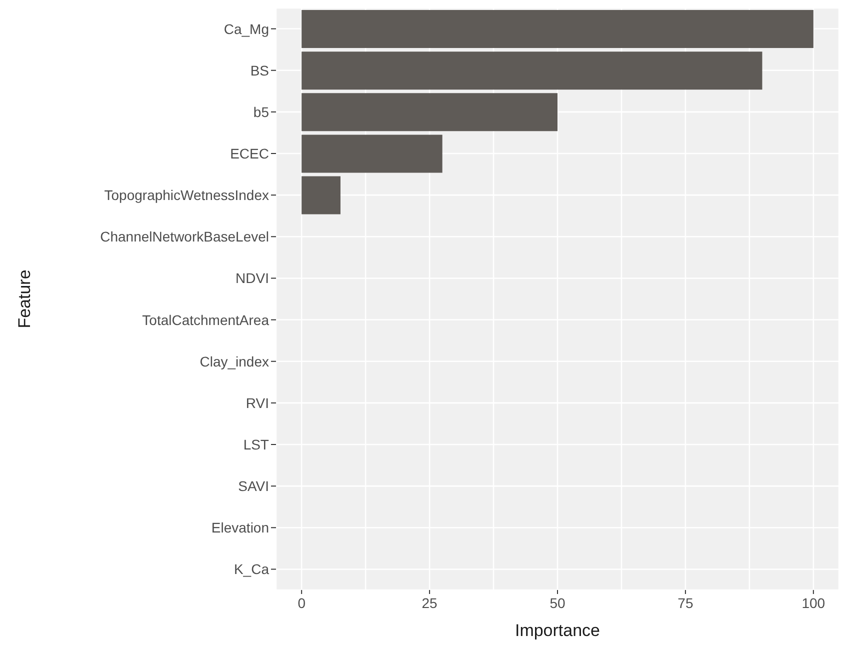  I want to click on y-tick-label: Clay_index, so click(234, 361).